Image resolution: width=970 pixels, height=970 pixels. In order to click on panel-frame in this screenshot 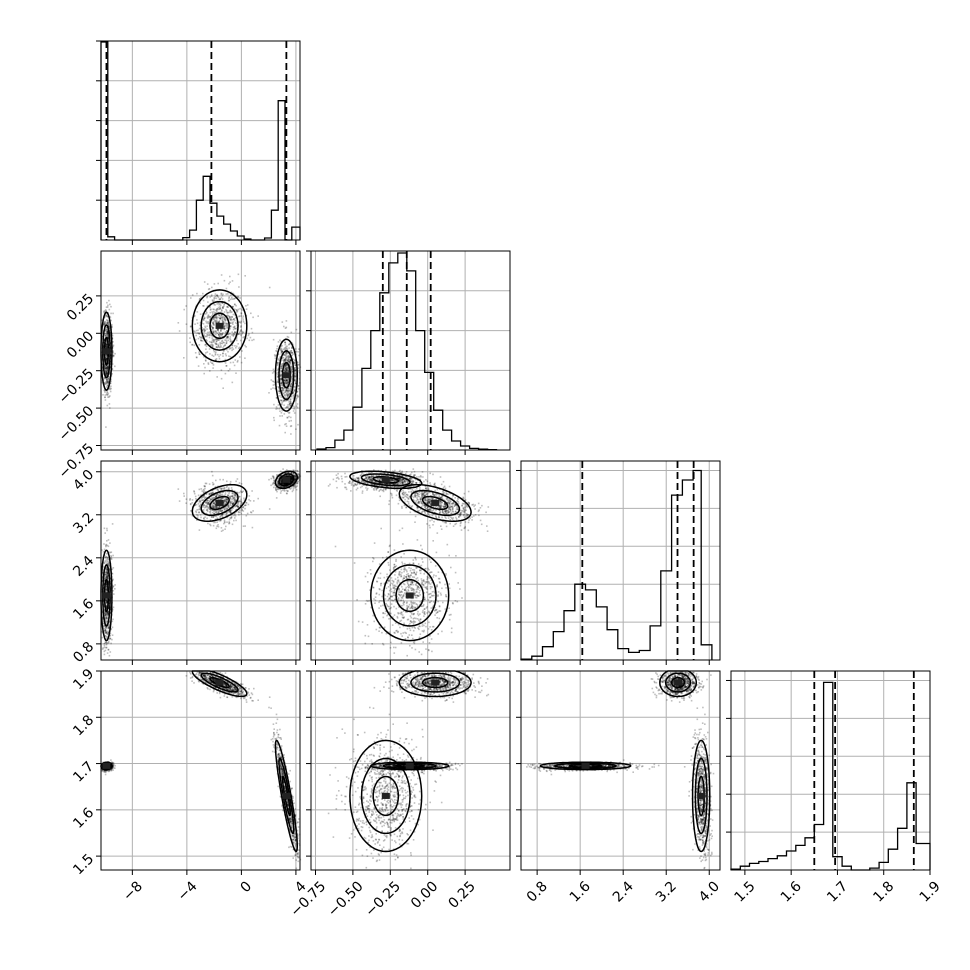, I will do `click(200, 140)`.